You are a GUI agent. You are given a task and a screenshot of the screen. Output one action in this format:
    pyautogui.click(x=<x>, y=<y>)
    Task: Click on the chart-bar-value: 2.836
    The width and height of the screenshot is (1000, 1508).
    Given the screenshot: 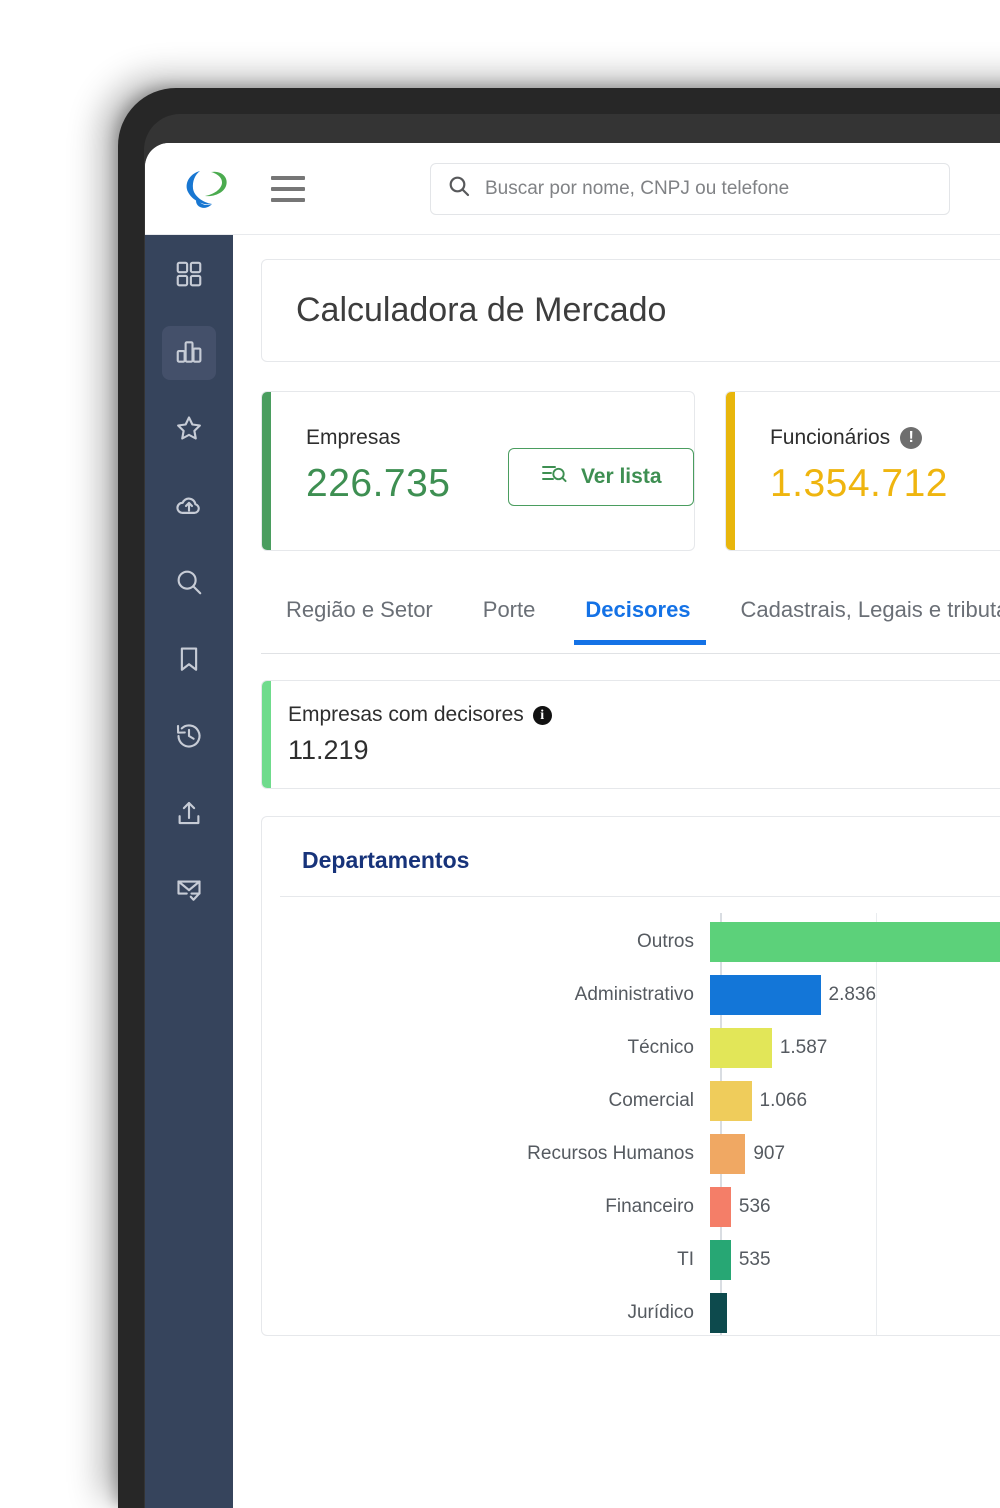 What is the action you would take?
    pyautogui.click(x=852, y=994)
    